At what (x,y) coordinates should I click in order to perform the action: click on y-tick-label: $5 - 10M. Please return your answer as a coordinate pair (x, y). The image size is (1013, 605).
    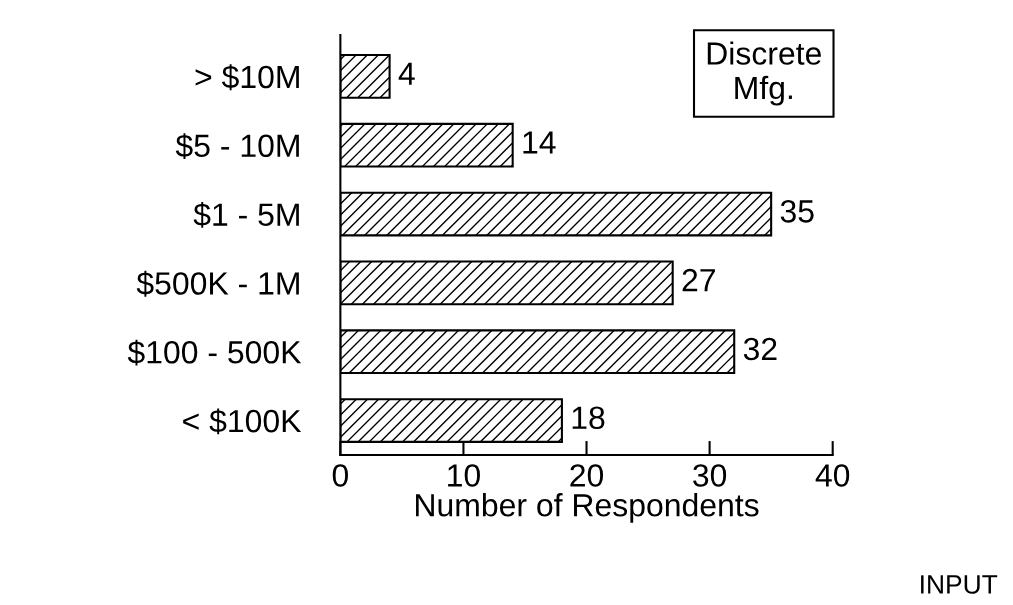
    Looking at the image, I should click on (237, 146).